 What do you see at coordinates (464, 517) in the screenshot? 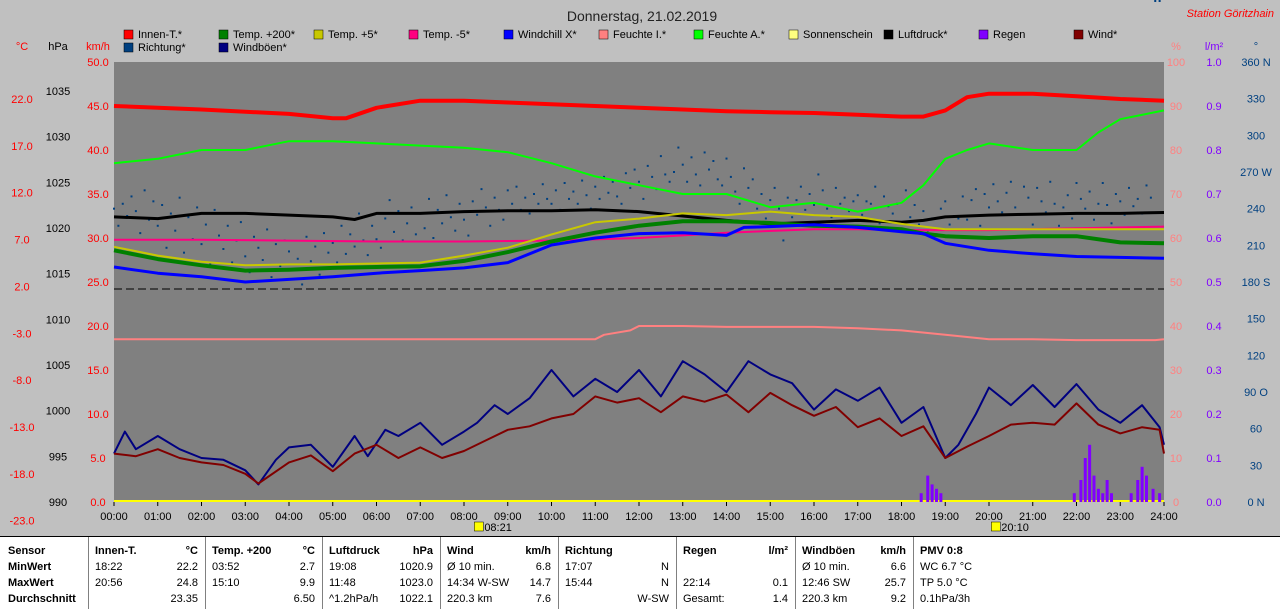
I see `x-tick-label: 08:00` at bounding box center [464, 517].